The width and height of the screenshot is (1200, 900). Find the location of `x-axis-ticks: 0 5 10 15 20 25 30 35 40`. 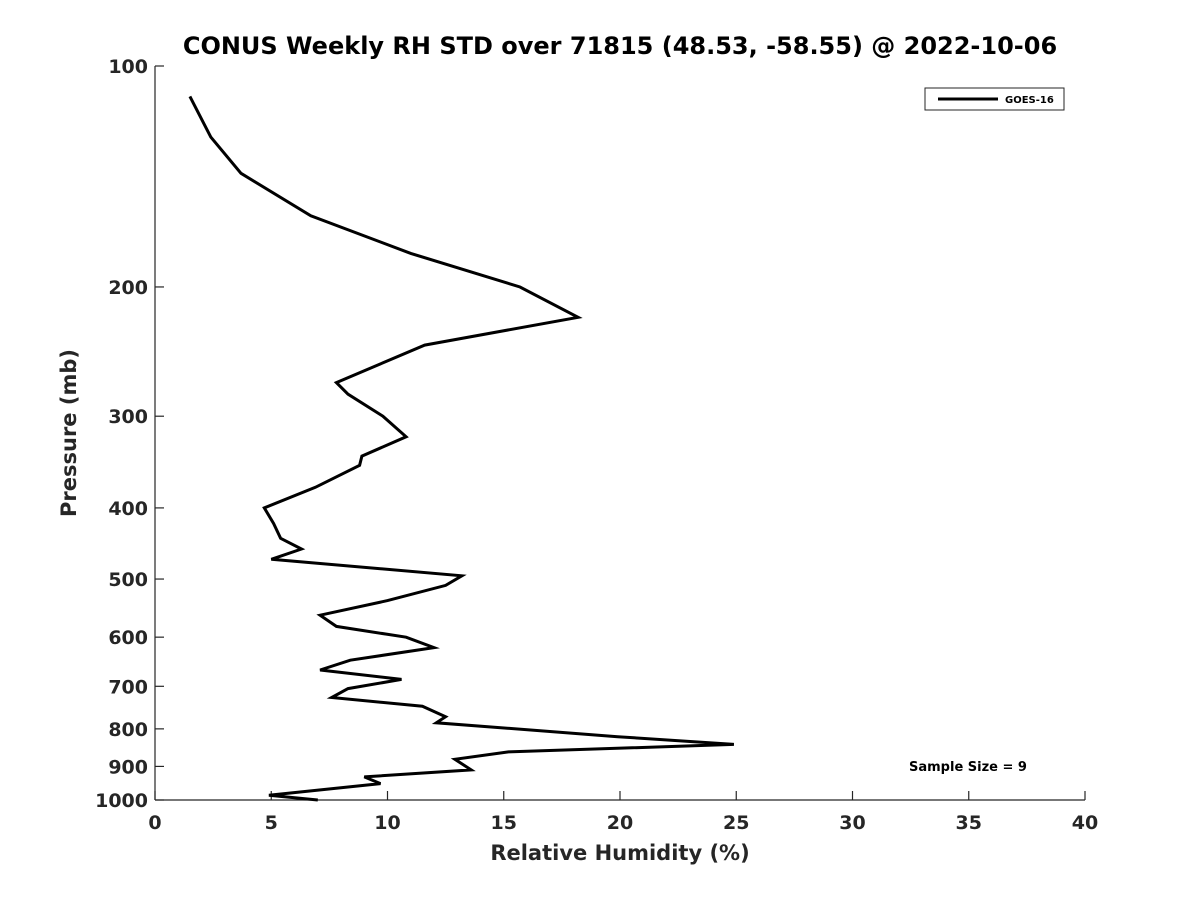

x-axis-ticks: 0 5 10 15 20 25 30 35 40 is located at coordinates (623, 812).